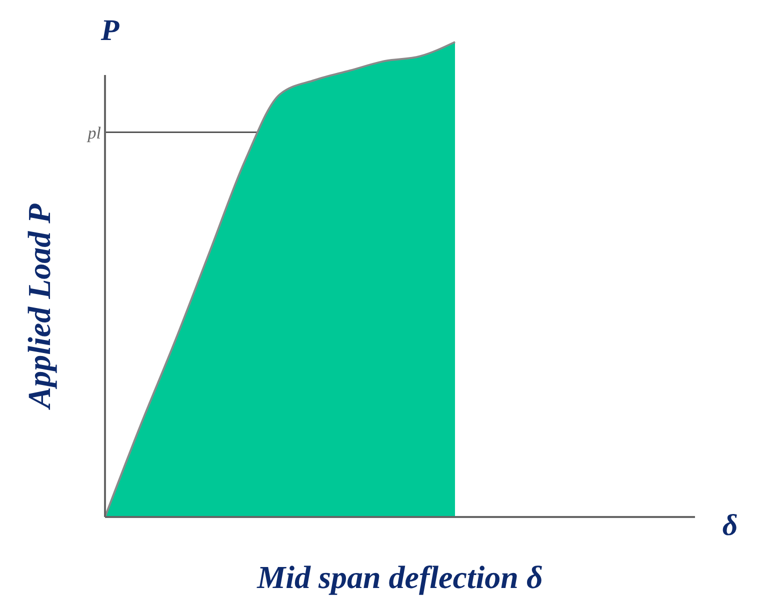 The width and height of the screenshot is (778, 604). I want to click on x-axis-title: Mid span deflection δ, so click(399, 577).